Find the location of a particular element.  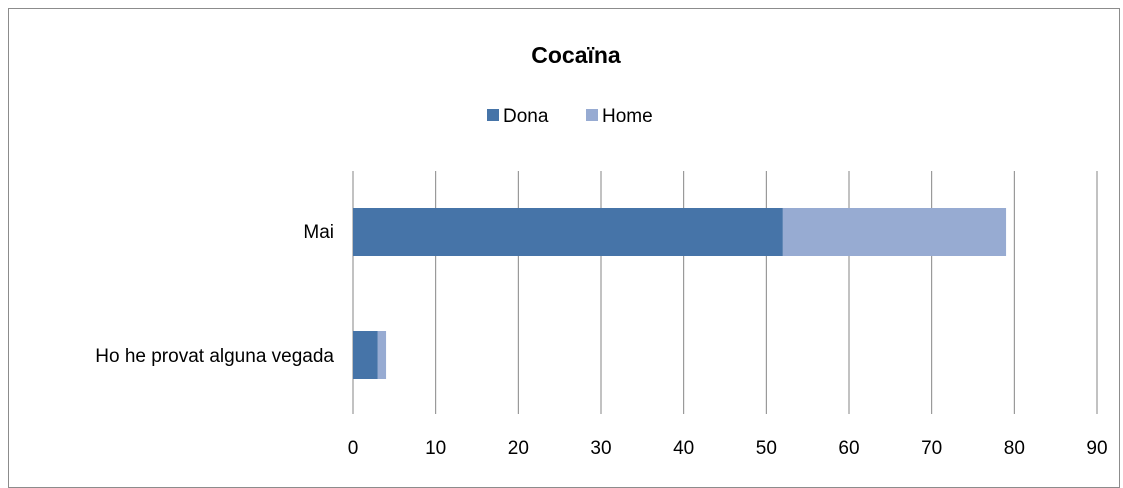

x-tick-label-40: 40 is located at coordinates (683, 448).